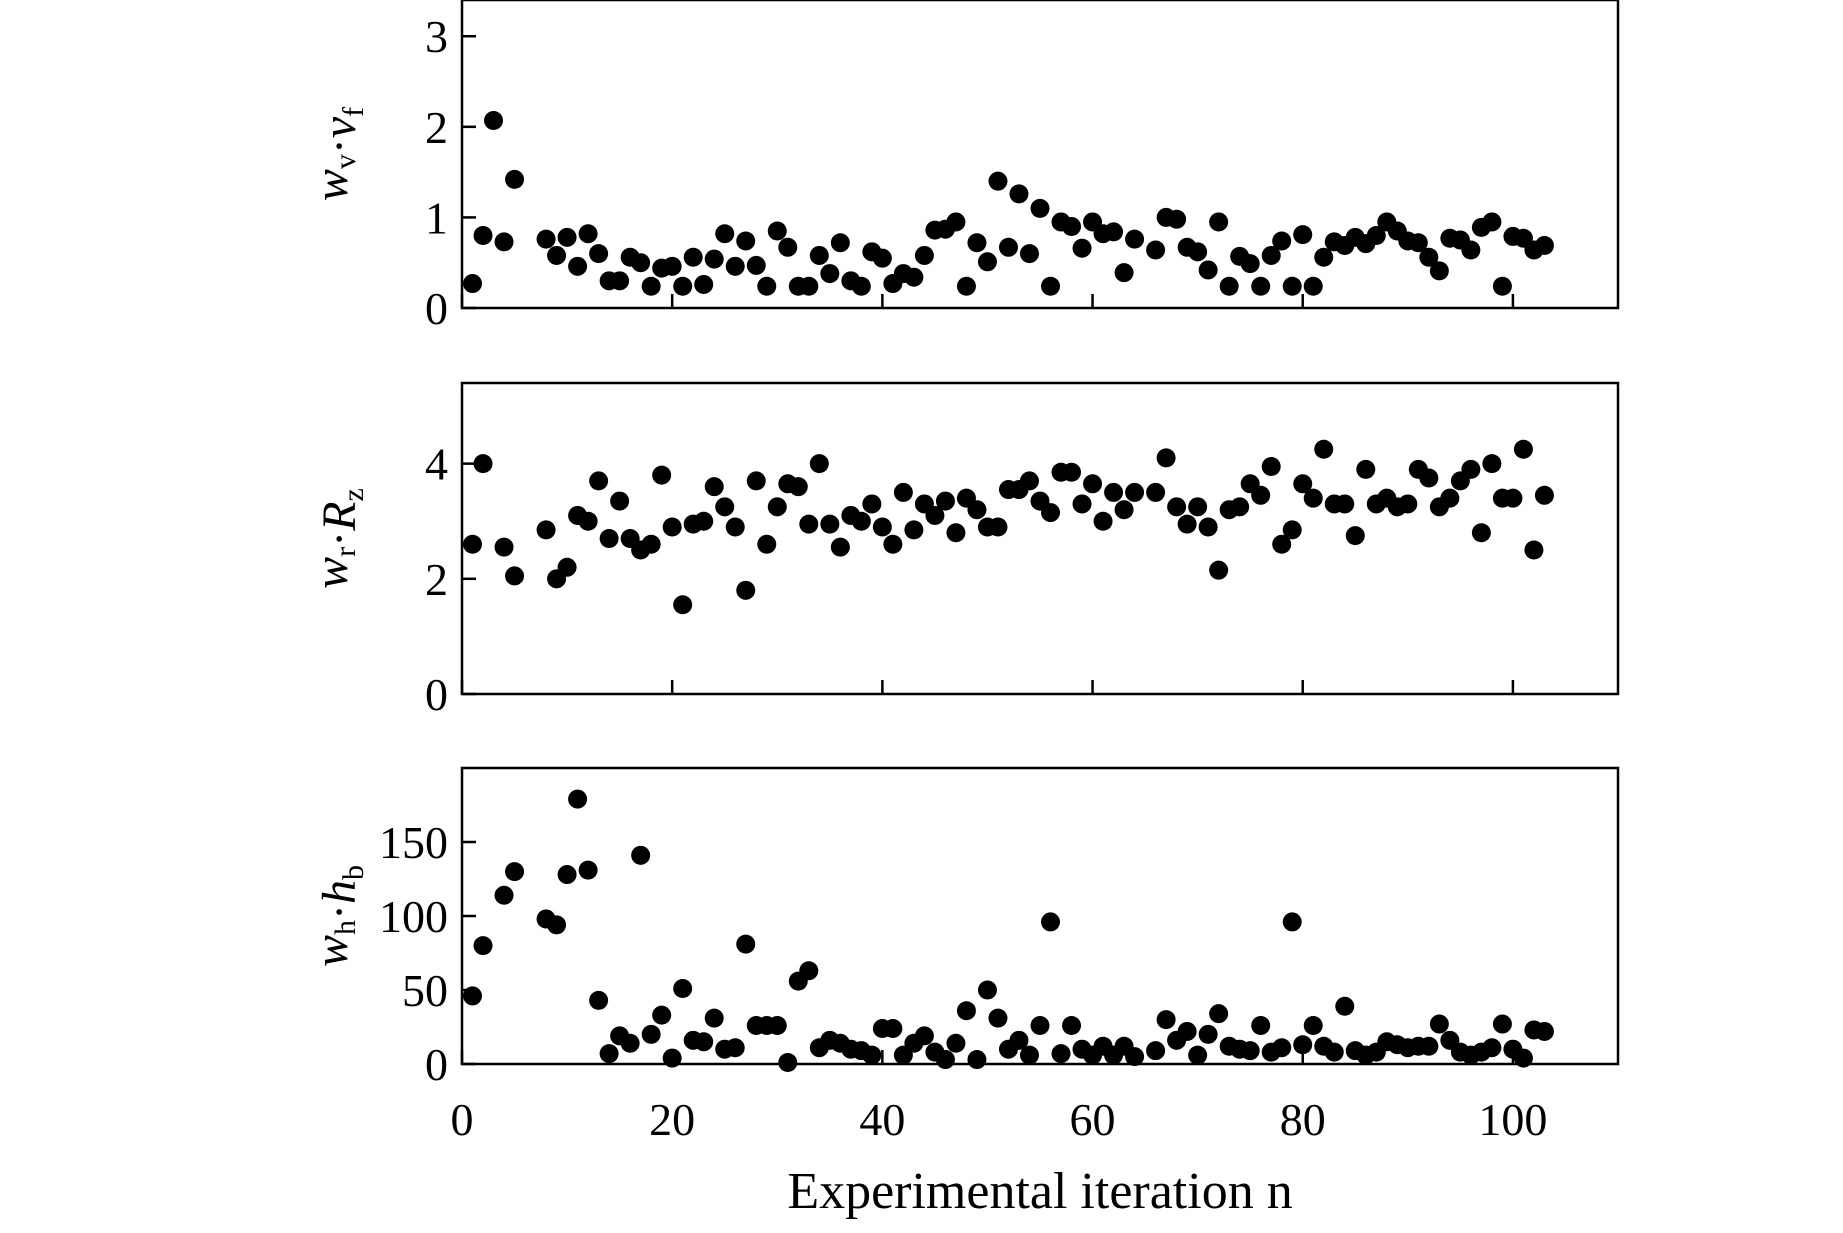 The image size is (1843, 1233). What do you see at coordinates (436, 464) in the screenshot?
I see `y-tick-label: 4` at bounding box center [436, 464].